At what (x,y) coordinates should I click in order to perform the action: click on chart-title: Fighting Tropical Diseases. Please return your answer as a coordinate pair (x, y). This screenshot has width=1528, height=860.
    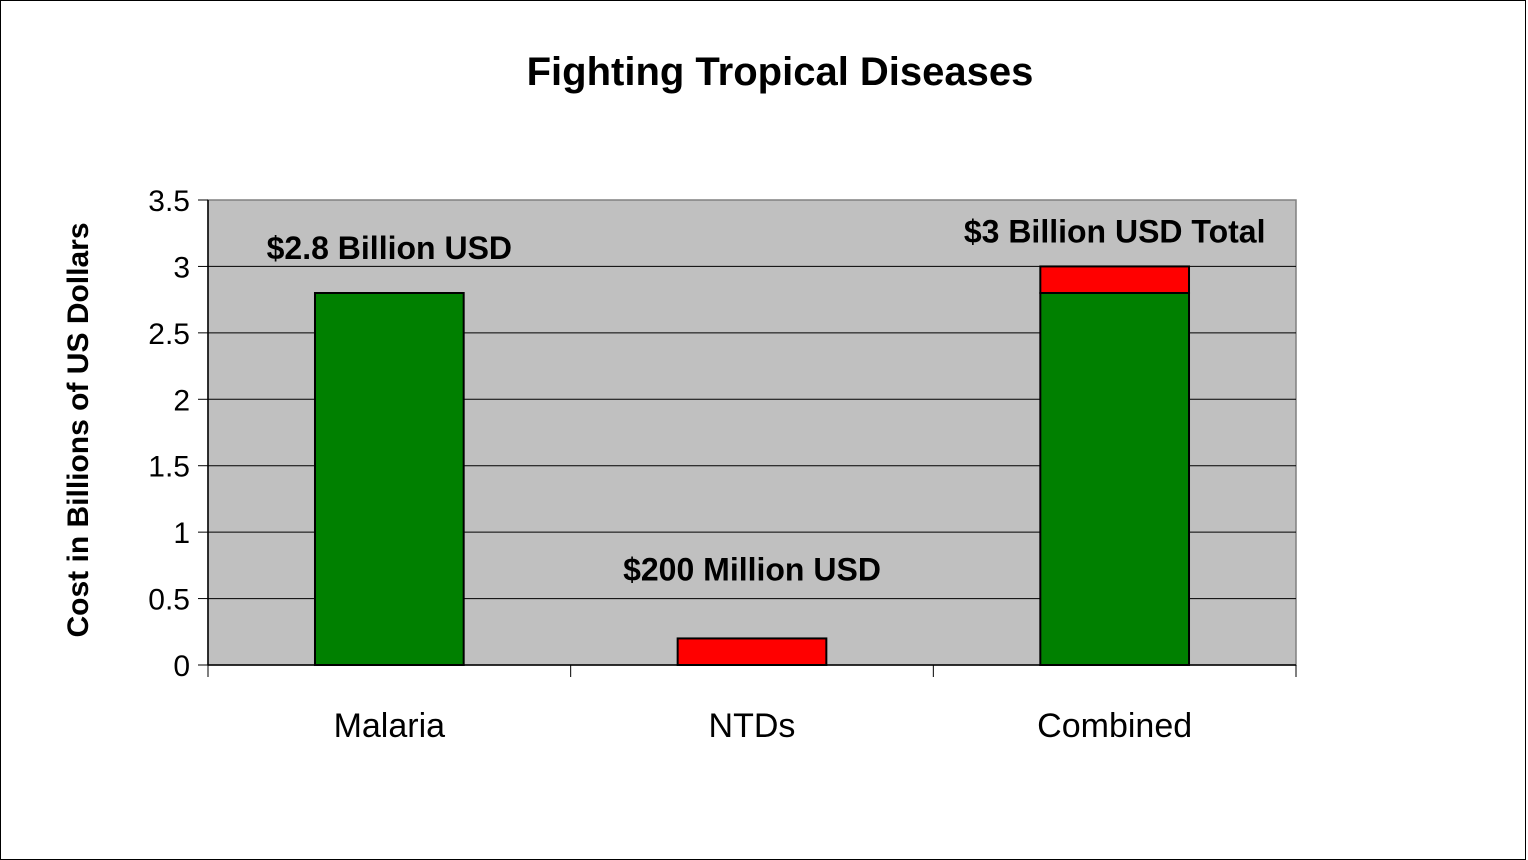
    Looking at the image, I should click on (780, 72).